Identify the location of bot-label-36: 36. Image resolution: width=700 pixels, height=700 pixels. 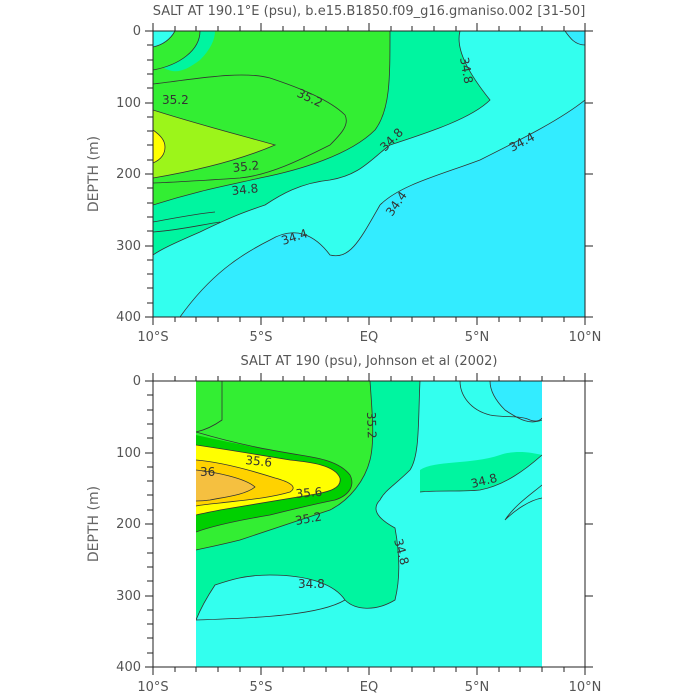
(207, 472).